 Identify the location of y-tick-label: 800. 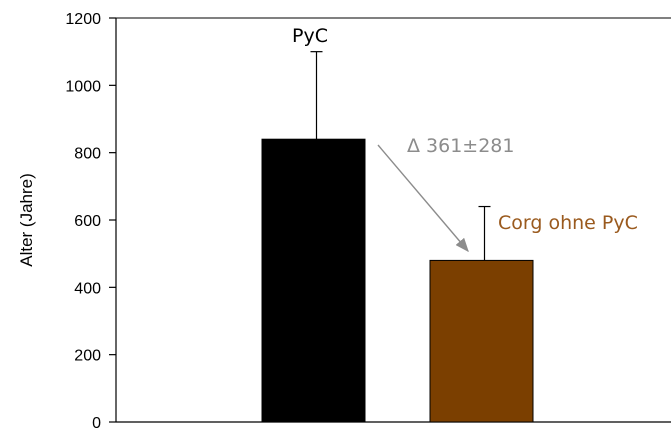
(87, 154).